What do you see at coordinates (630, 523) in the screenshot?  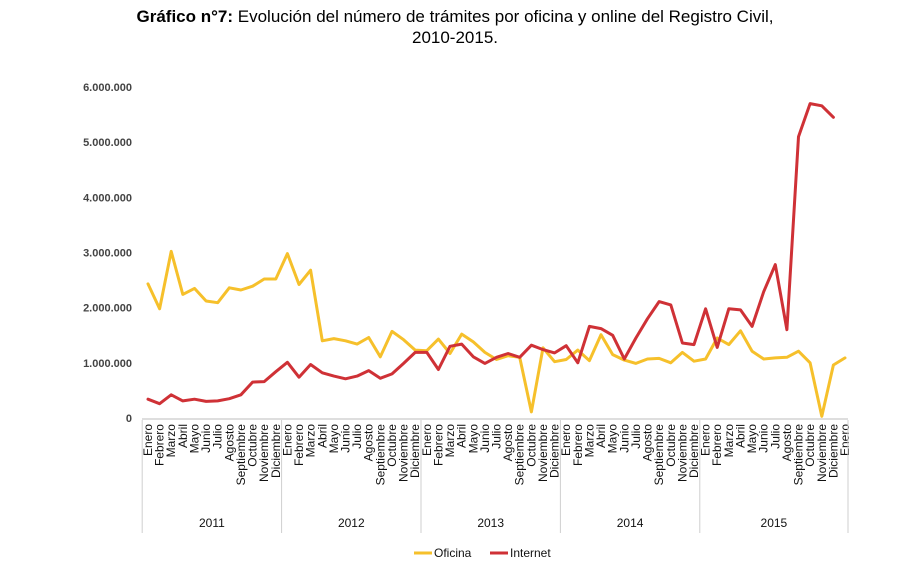 I see `year-label: 2014` at bounding box center [630, 523].